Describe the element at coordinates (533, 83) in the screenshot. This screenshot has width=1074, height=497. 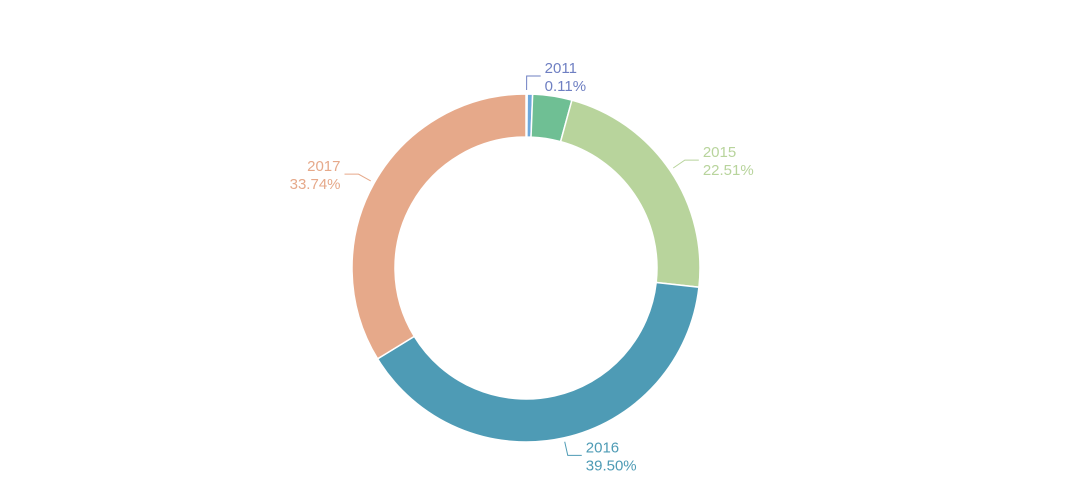
I see `leader-line-2011` at that location.